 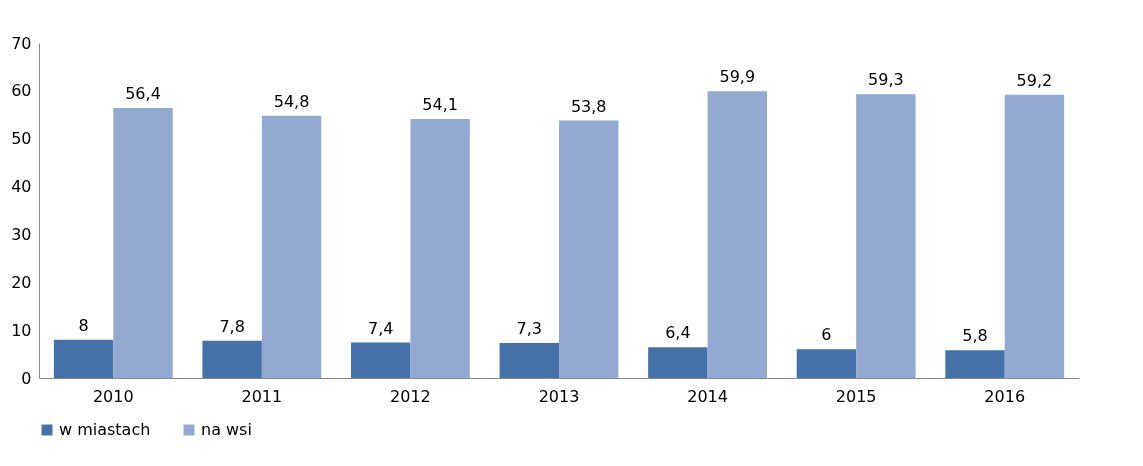 What do you see at coordinates (529, 329) in the screenshot?
I see `data-label: 7,3` at bounding box center [529, 329].